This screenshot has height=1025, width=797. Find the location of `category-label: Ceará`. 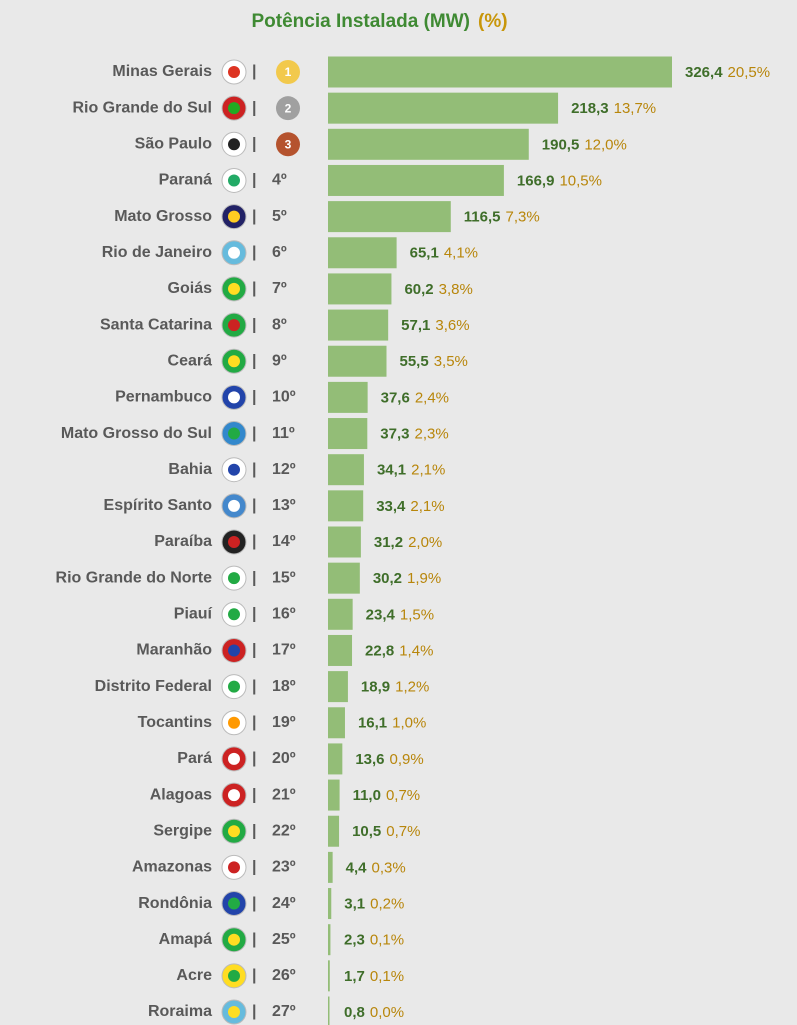

category-label: Ceará is located at coordinates (190, 360).